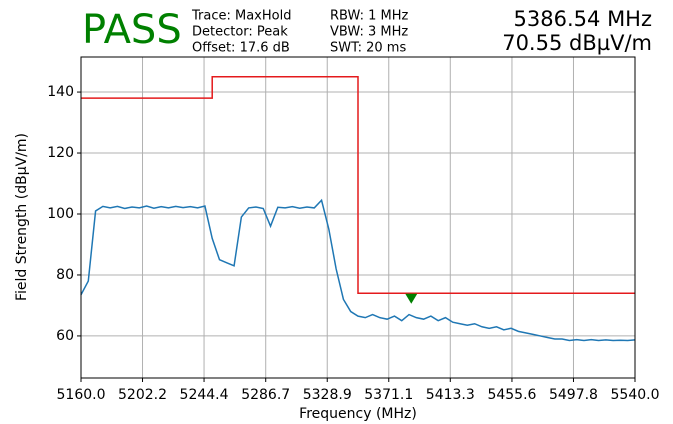 Image resolution: width=673 pixels, height=424 pixels. I want to click on setting: Offset: 17.6 dB, so click(241, 48).